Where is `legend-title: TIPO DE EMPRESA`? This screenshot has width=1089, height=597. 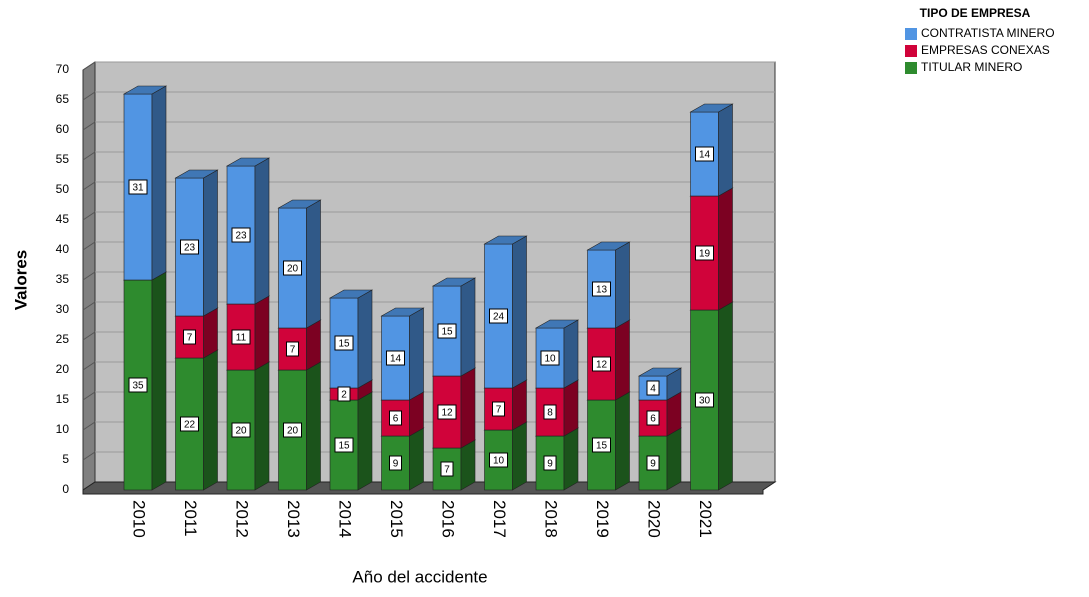
legend-title: TIPO DE EMPRESA is located at coordinates (975, 13).